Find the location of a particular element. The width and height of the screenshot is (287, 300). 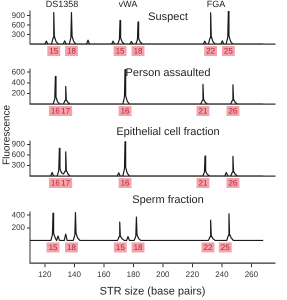

x-tick-label: 120 is located at coordinates (45, 275).